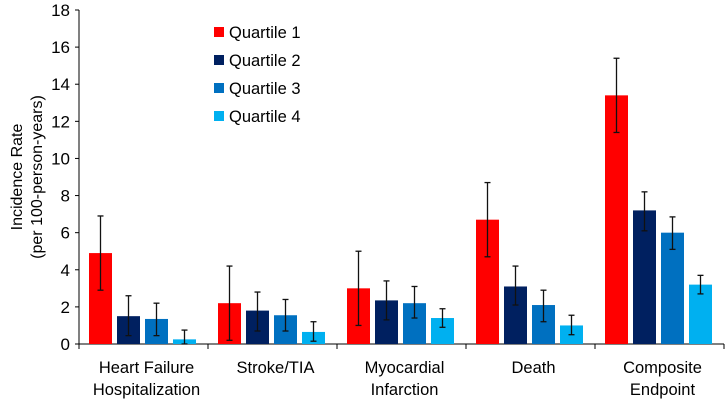 This screenshot has width=727, height=400. Describe the element at coordinates (60, 158) in the screenshot. I see `y-tick-label: 10` at that location.